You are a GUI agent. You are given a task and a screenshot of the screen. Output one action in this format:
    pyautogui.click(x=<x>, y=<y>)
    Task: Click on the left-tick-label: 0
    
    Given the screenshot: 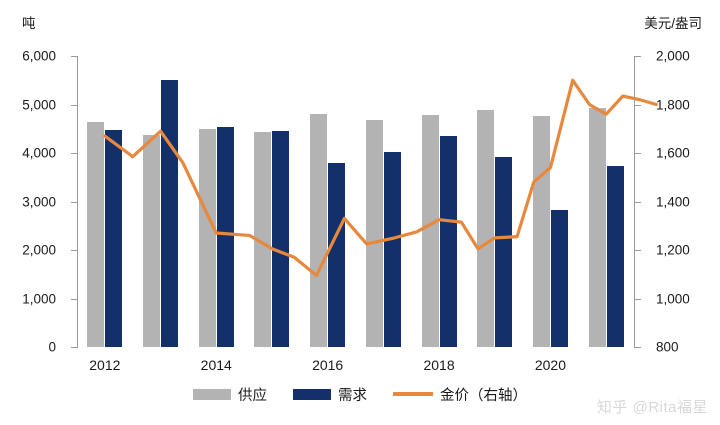 What is the action you would take?
    pyautogui.click(x=52, y=347)
    